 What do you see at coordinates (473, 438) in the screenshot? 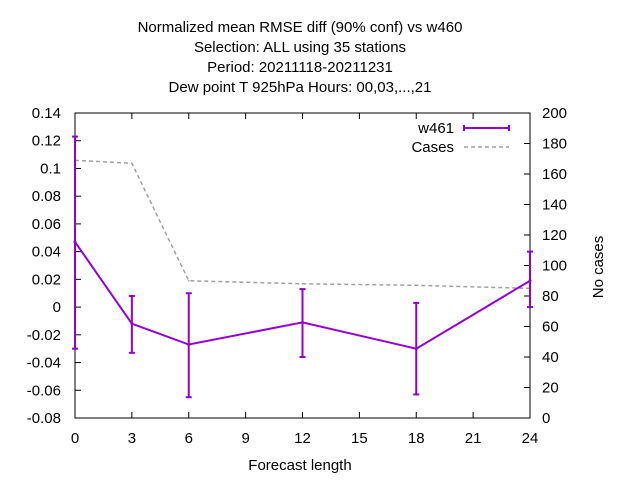
I see `x-tick-label: 21` at bounding box center [473, 438].